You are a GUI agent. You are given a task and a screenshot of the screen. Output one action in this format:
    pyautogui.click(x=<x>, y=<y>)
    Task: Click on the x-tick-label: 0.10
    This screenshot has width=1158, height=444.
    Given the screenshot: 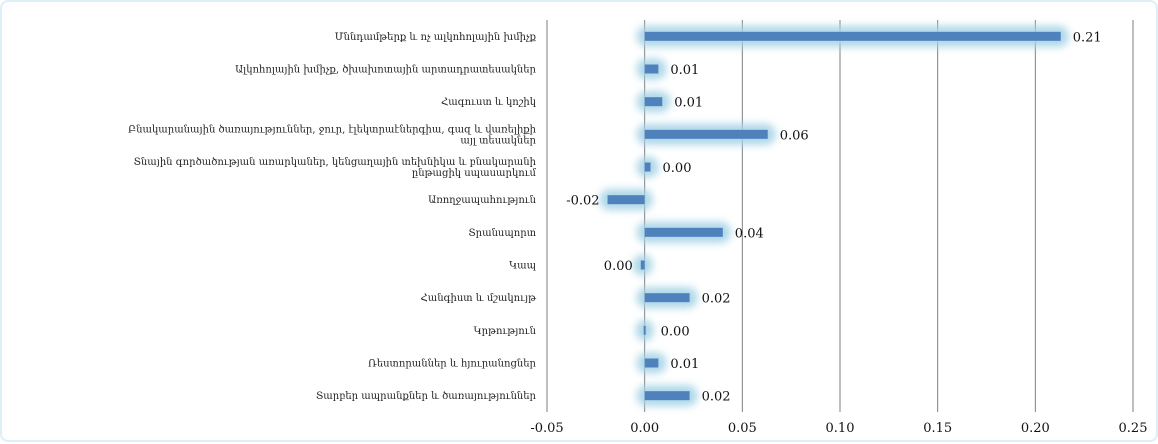 What is the action you would take?
    pyautogui.click(x=840, y=428)
    